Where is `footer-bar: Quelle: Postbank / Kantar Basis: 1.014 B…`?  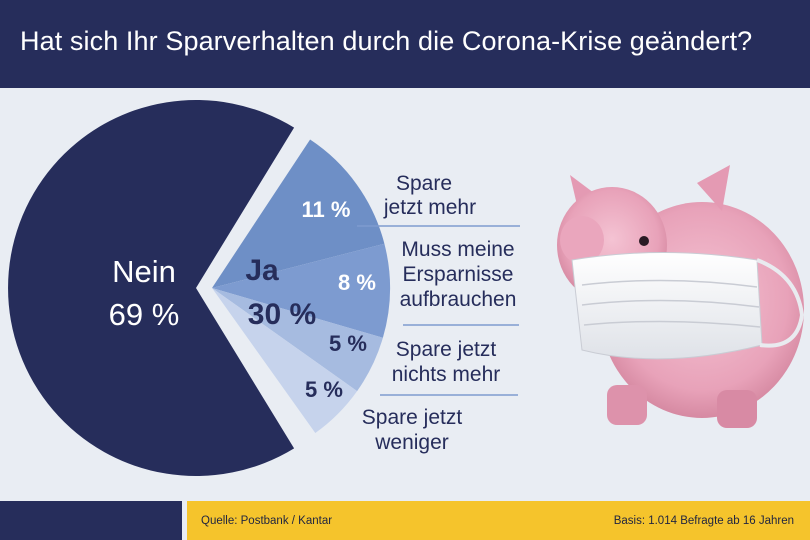 footer-bar: Quelle: Postbank / Kantar Basis: 1.014 B… is located at coordinates (498, 520).